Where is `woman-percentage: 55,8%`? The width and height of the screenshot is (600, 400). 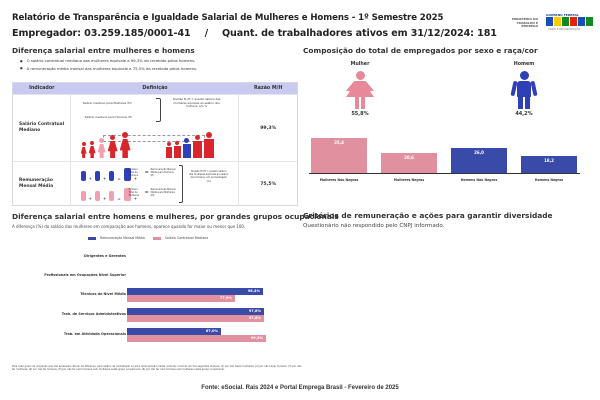 woman-percentage: 55,8% is located at coordinates (360, 114).